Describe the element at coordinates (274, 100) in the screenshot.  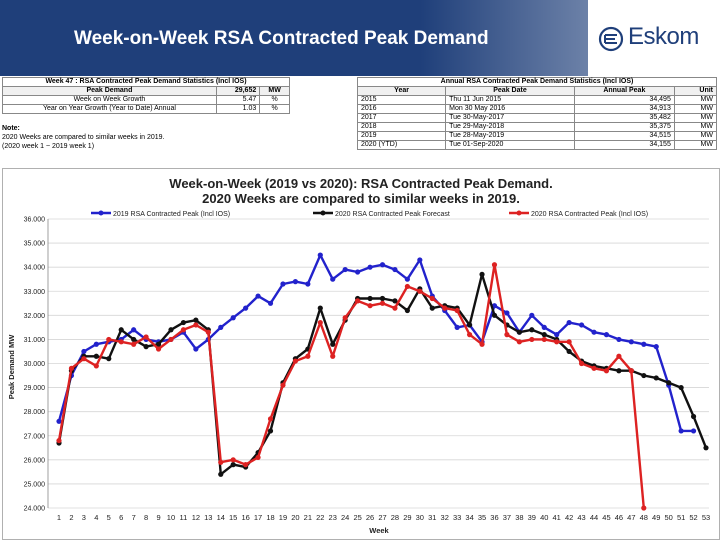
I see `weekly-row-unit: %` at that location.